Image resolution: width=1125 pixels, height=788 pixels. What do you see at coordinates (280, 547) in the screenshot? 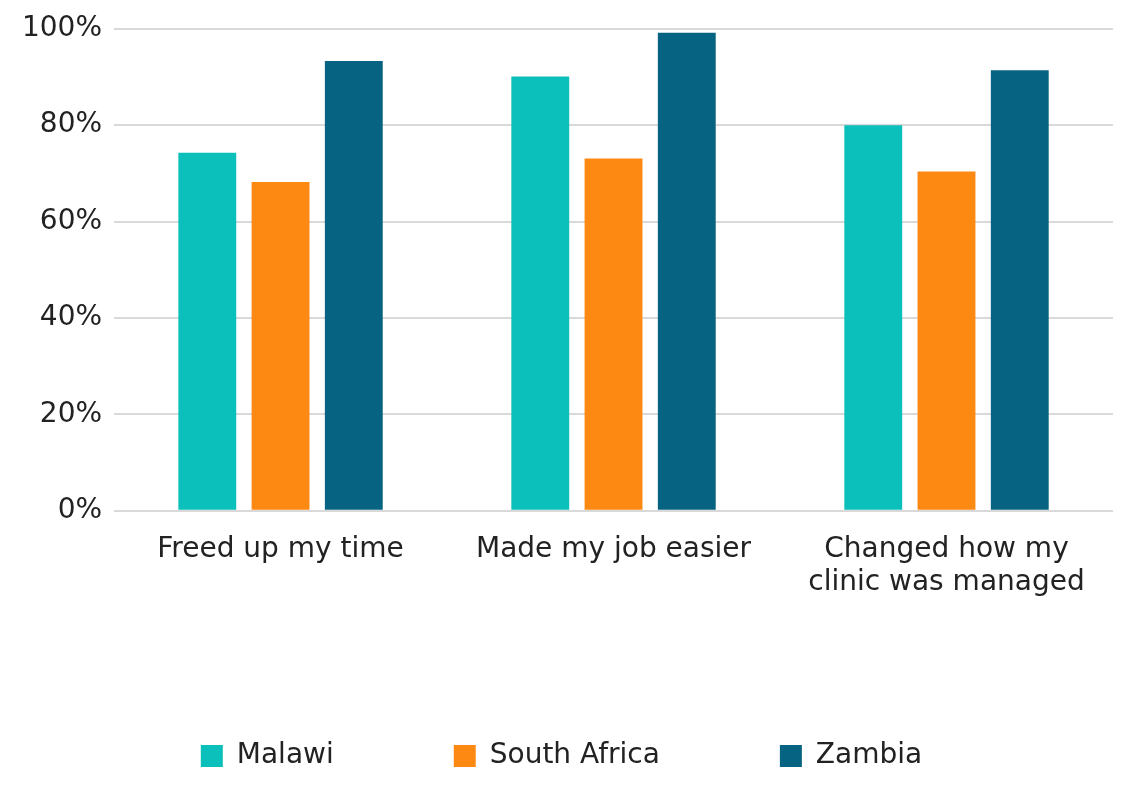
I see `x-tick-label: Freed up my time` at bounding box center [280, 547].